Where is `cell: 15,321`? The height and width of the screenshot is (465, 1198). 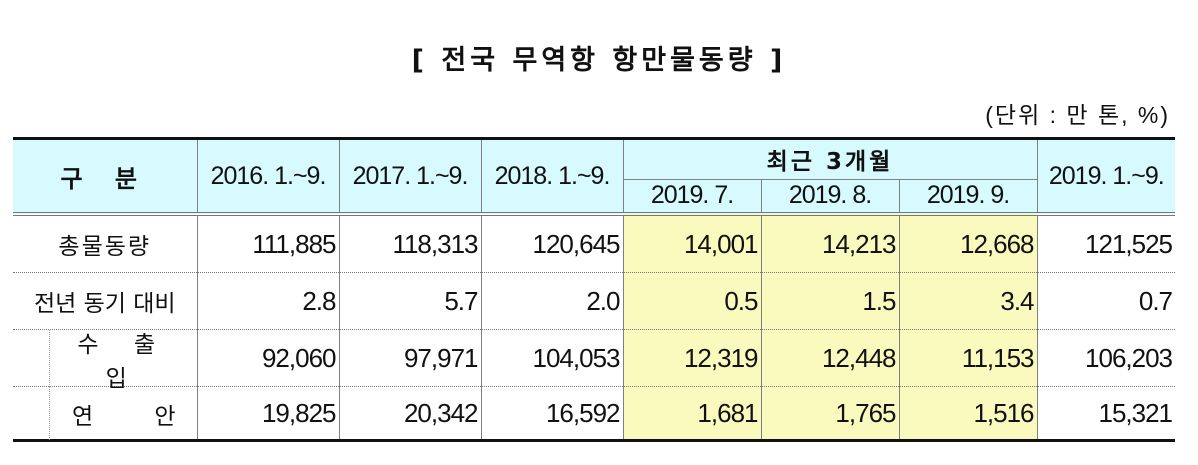
cell: 15,321 is located at coordinates (1106, 414).